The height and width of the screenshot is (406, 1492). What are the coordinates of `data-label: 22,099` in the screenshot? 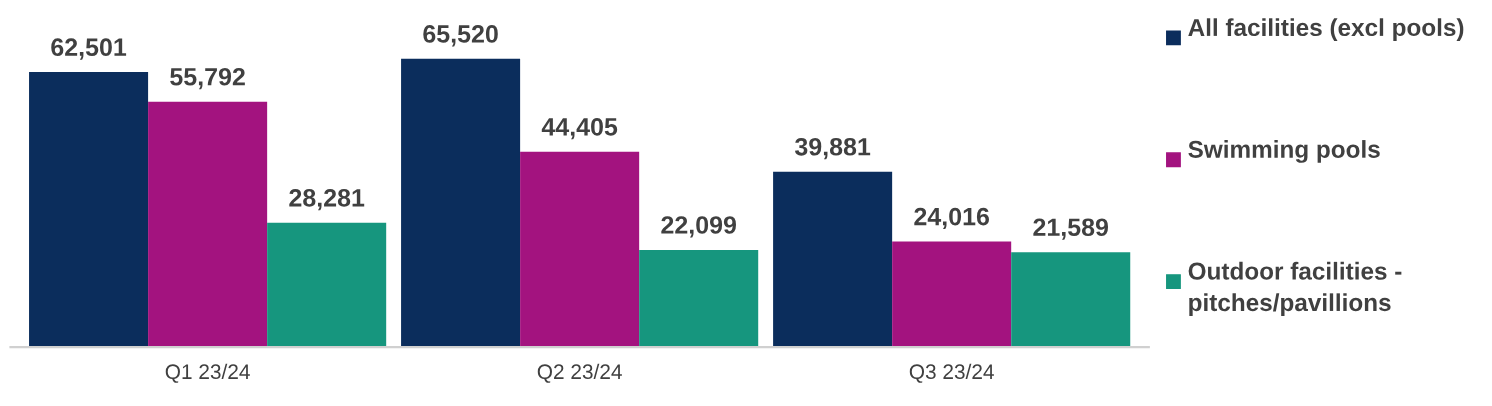 It's located at (698, 227).